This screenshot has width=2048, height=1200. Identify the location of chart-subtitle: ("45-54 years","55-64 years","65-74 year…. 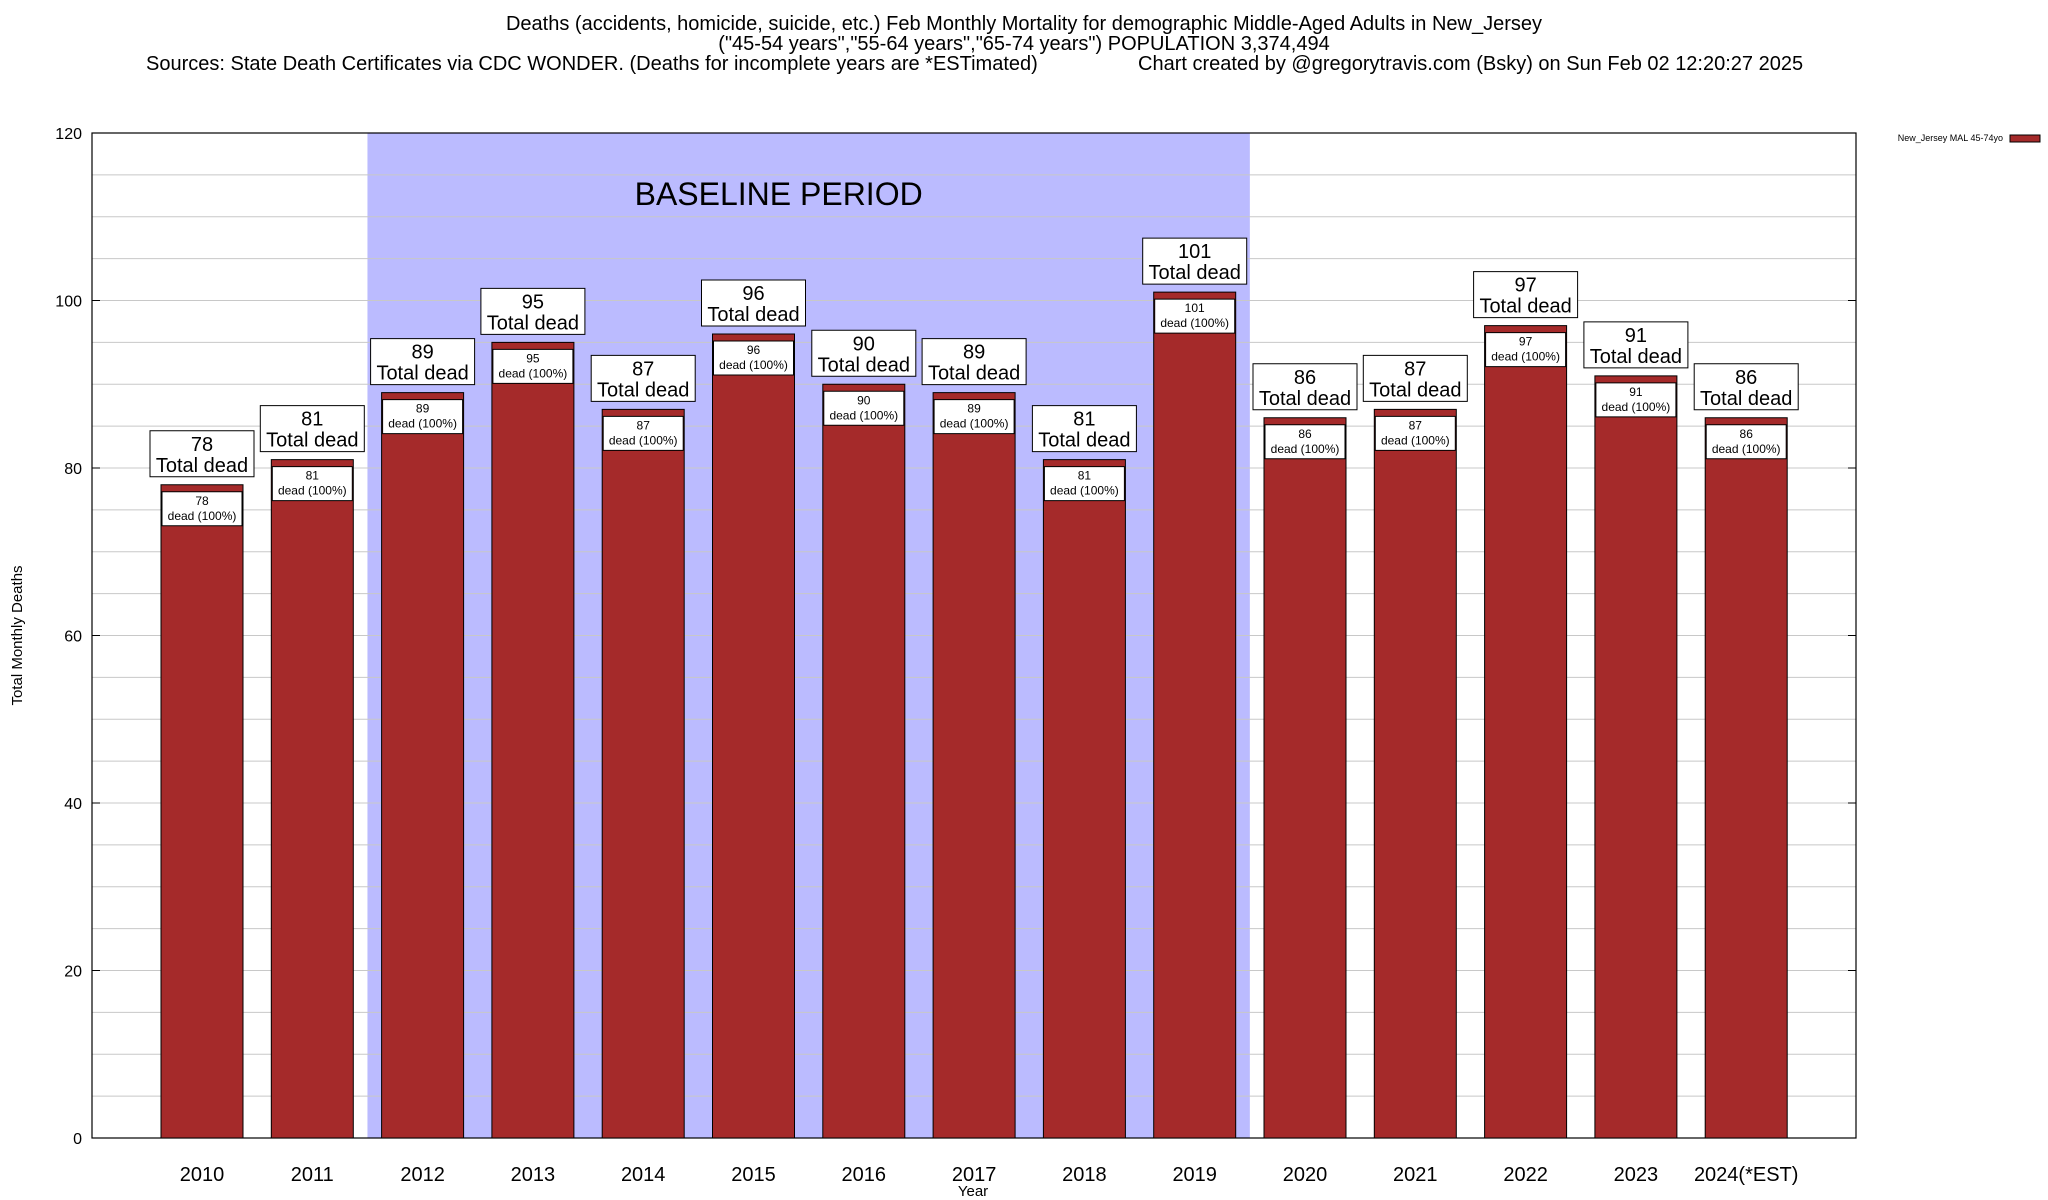
(1024, 44).